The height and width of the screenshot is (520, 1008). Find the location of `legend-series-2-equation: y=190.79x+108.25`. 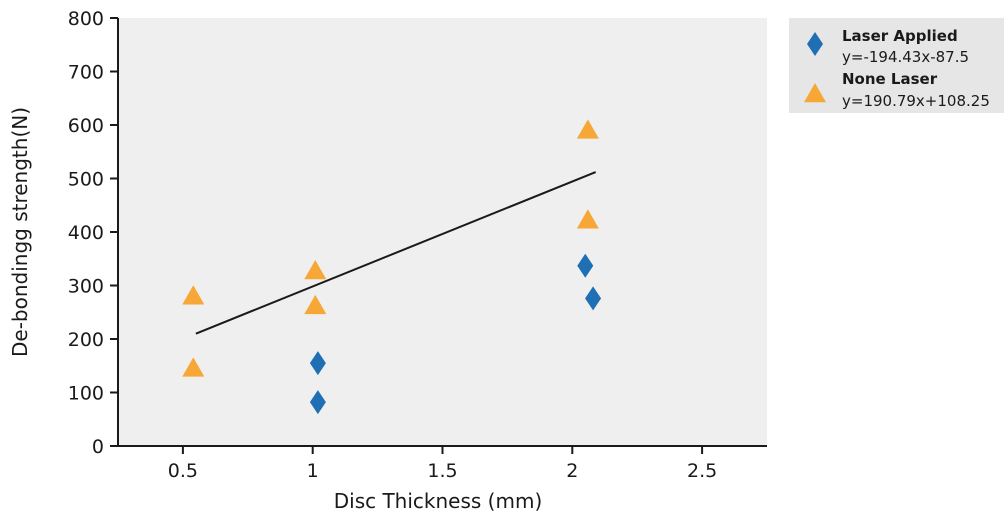

legend-series-2-equation: y=190.79x+108.25 is located at coordinates (916, 101).